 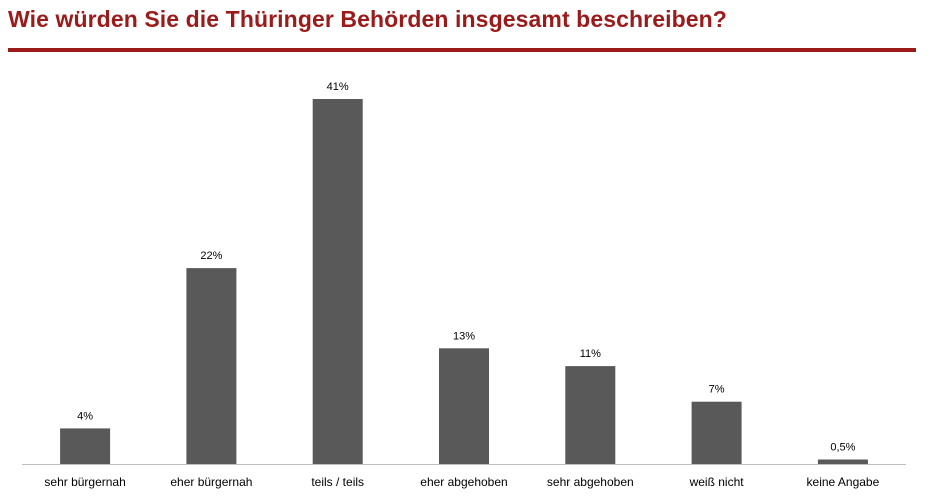 I want to click on value-label-eher-abgehoben: 13%, so click(x=464, y=336).